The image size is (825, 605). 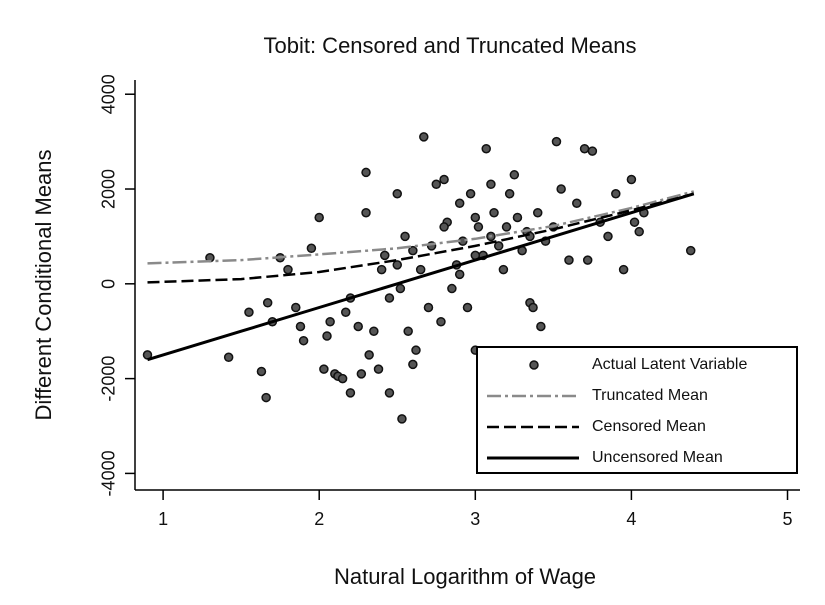 What do you see at coordinates (43, 284) in the screenshot?
I see `y-axis-label: Different Conditional Means` at bounding box center [43, 284].